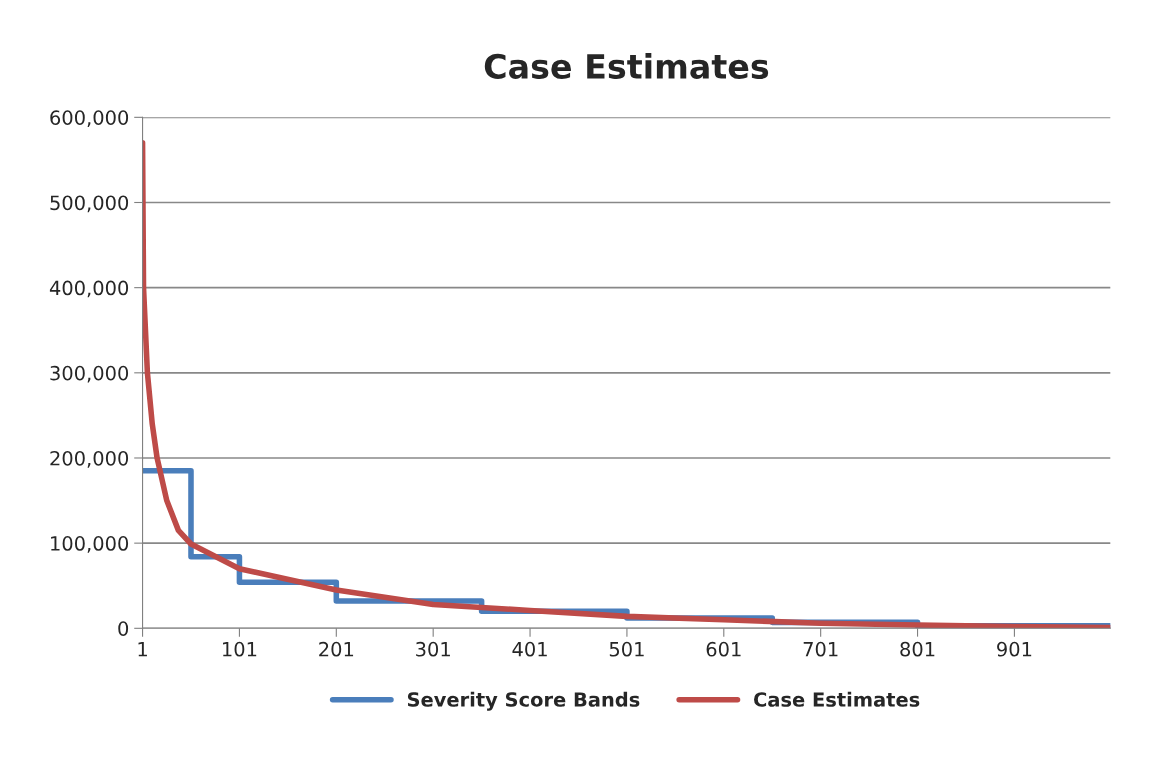 This screenshot has width=1159, height=757. What do you see at coordinates (336, 649) in the screenshot?
I see `x-tick-label: 201` at bounding box center [336, 649].